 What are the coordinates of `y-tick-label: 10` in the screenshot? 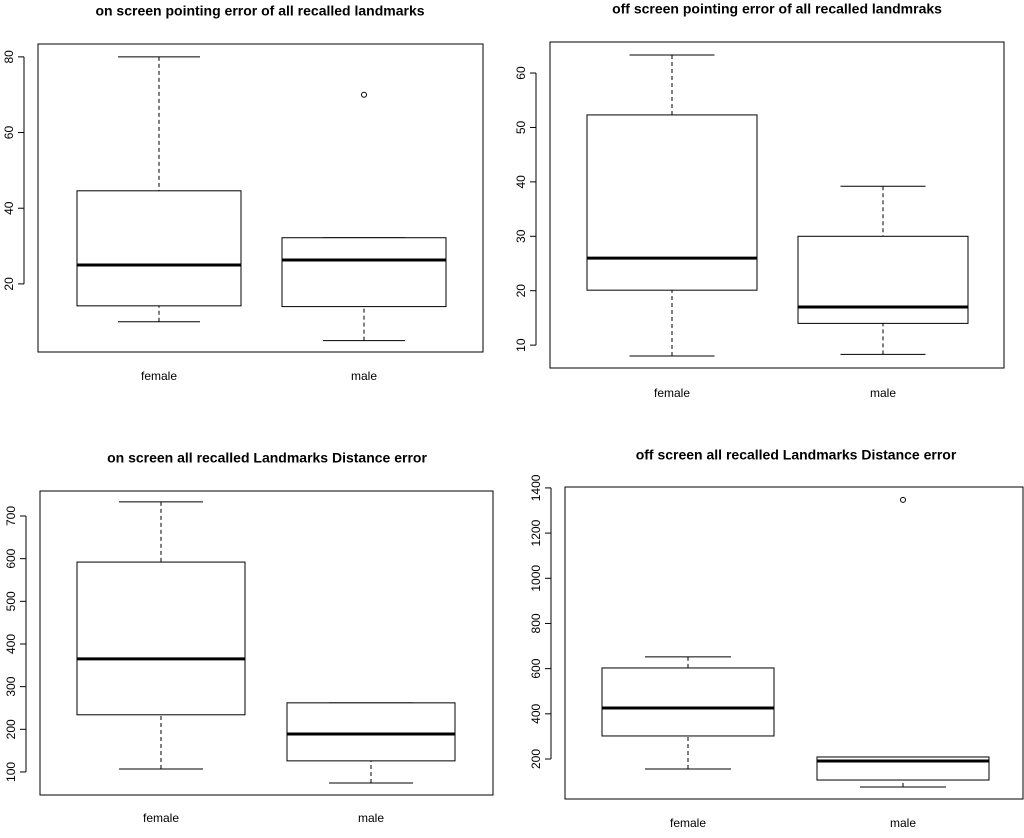 It's located at (521, 345).